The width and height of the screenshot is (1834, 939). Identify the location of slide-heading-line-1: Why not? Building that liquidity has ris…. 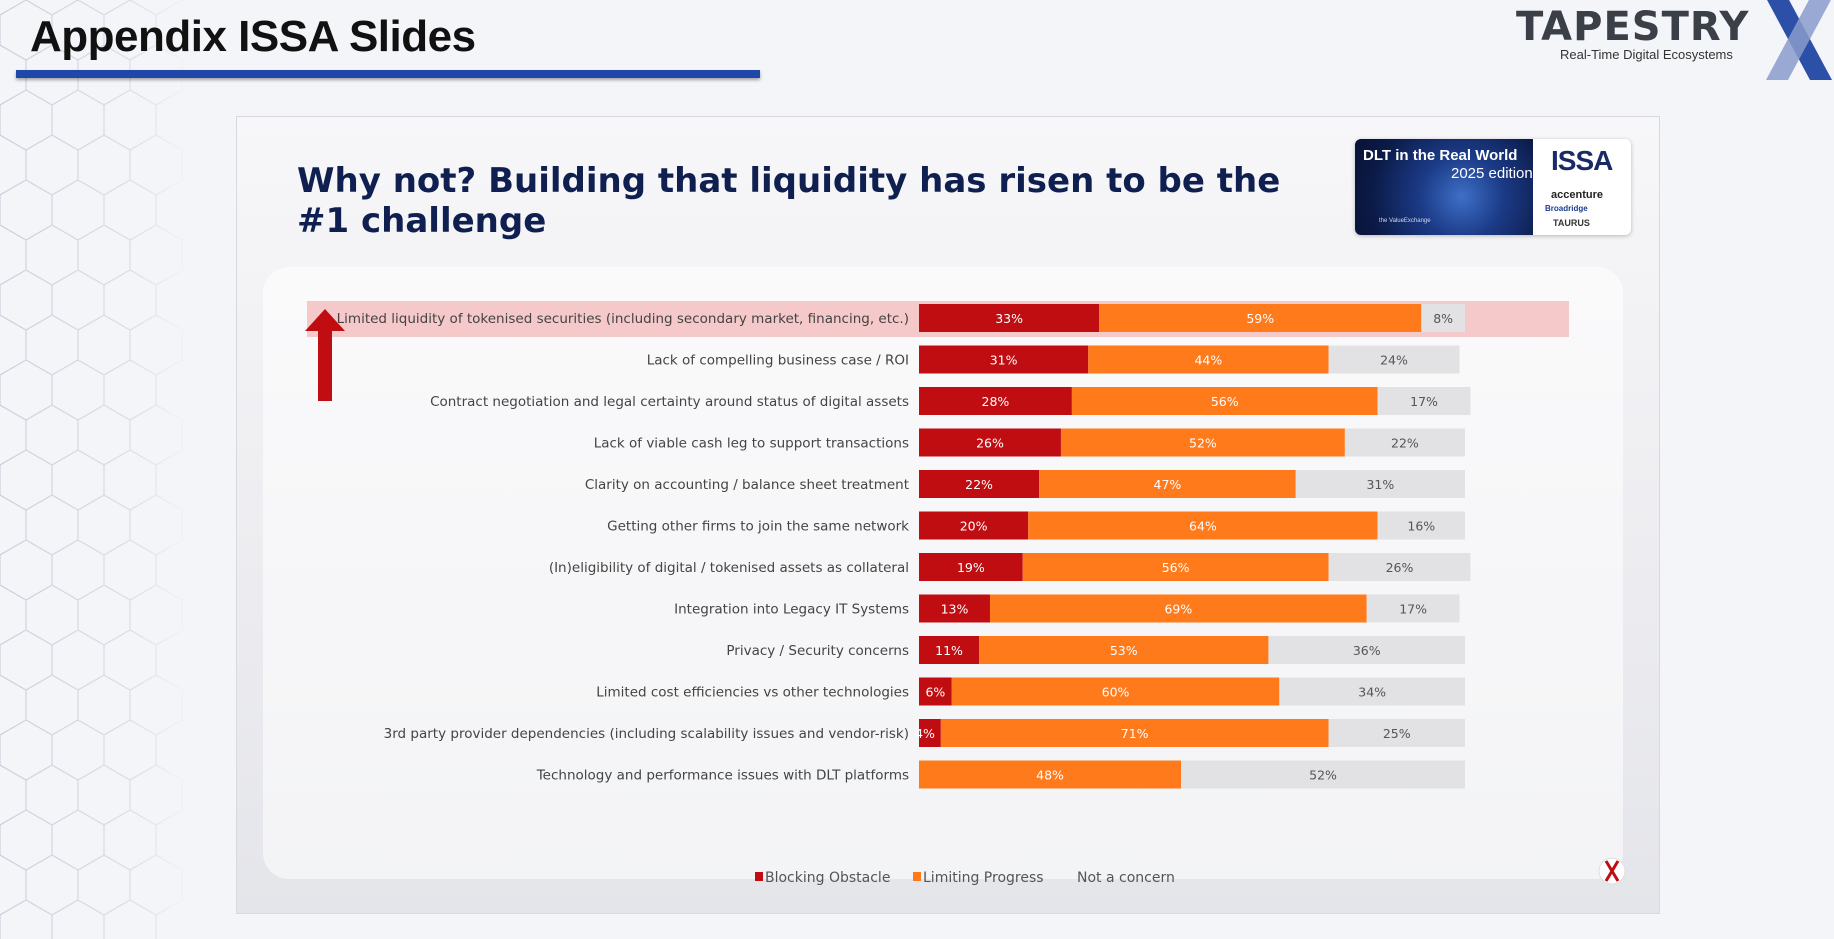
(789, 181).